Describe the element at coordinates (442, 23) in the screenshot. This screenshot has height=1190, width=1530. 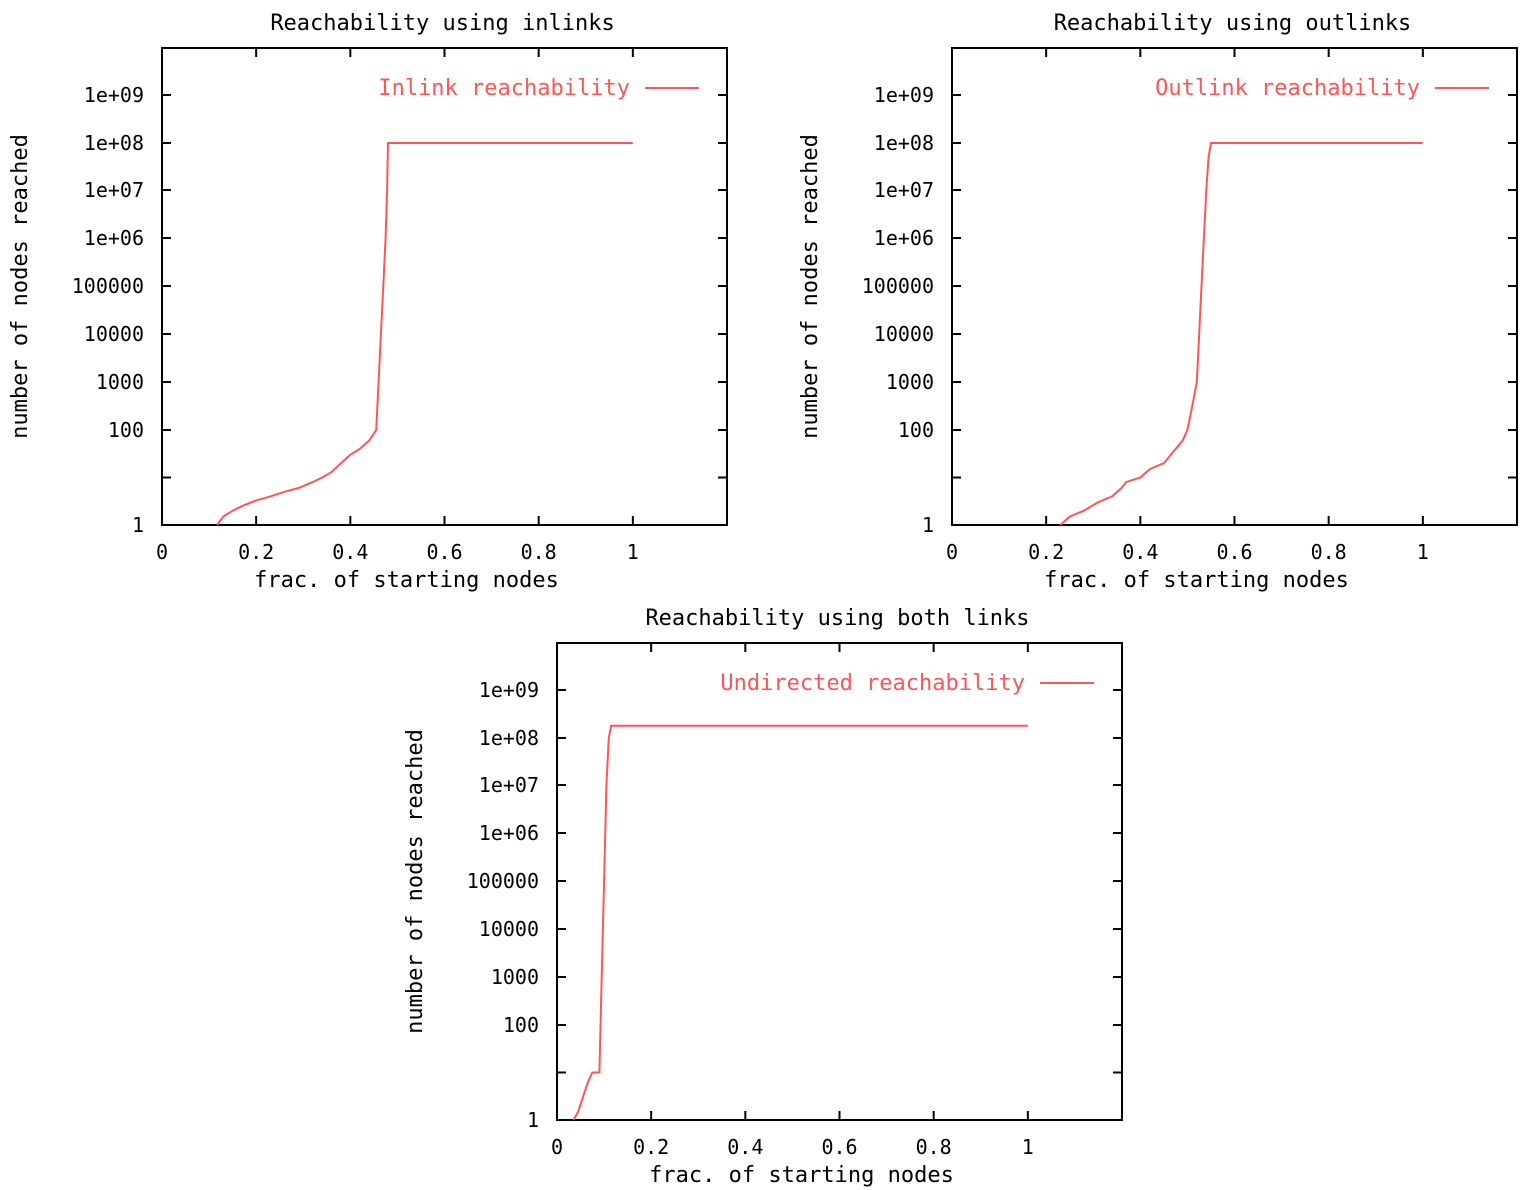
I see `chart-title: Reachability using inlinks` at that location.